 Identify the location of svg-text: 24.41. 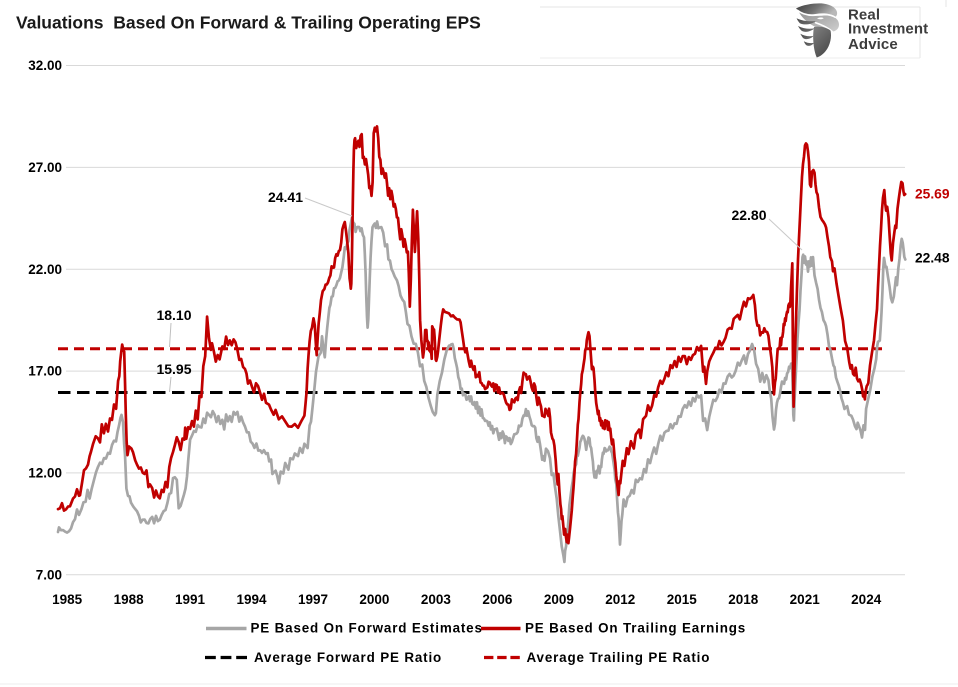
(285, 197).